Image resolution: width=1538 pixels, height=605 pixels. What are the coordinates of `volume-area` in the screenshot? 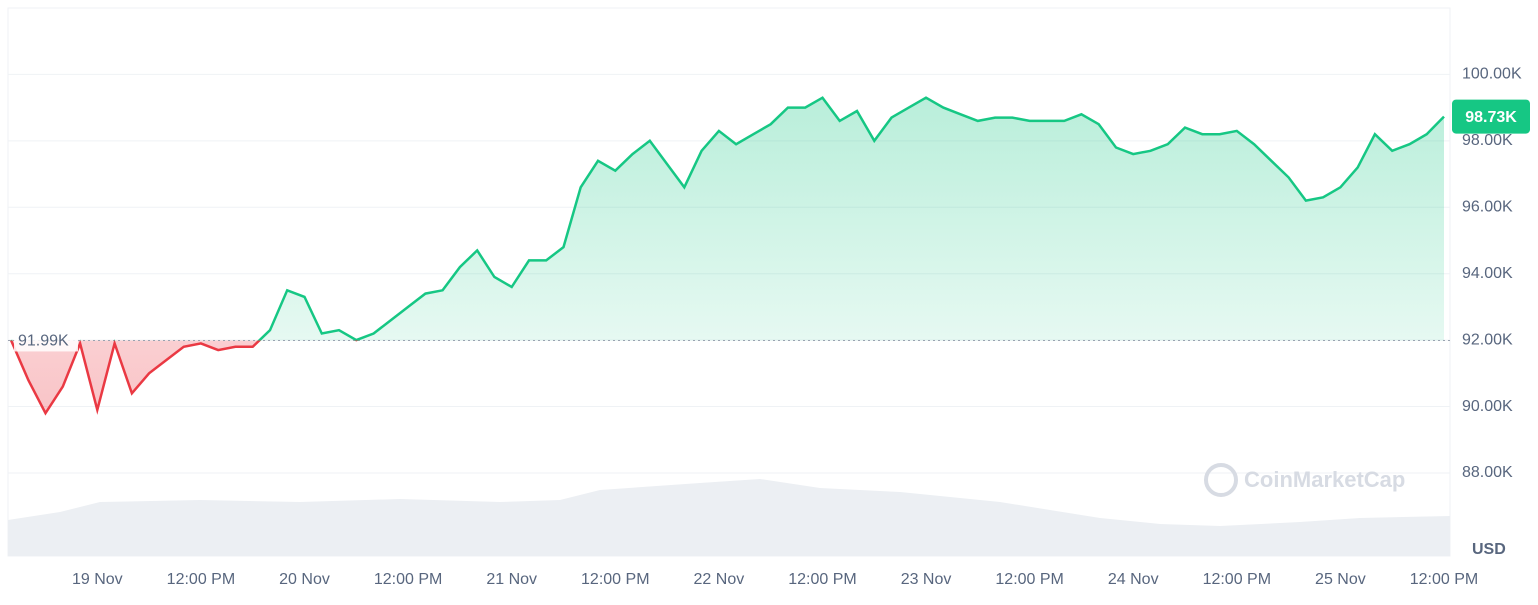 It's located at (729, 517).